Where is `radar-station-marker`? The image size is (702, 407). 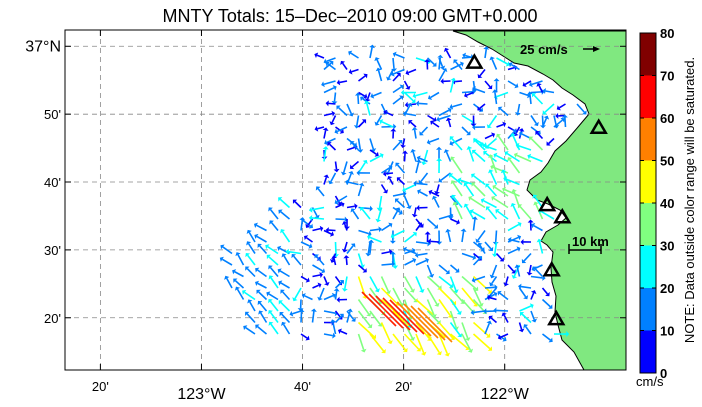 radar-station-marker is located at coordinates (598, 126).